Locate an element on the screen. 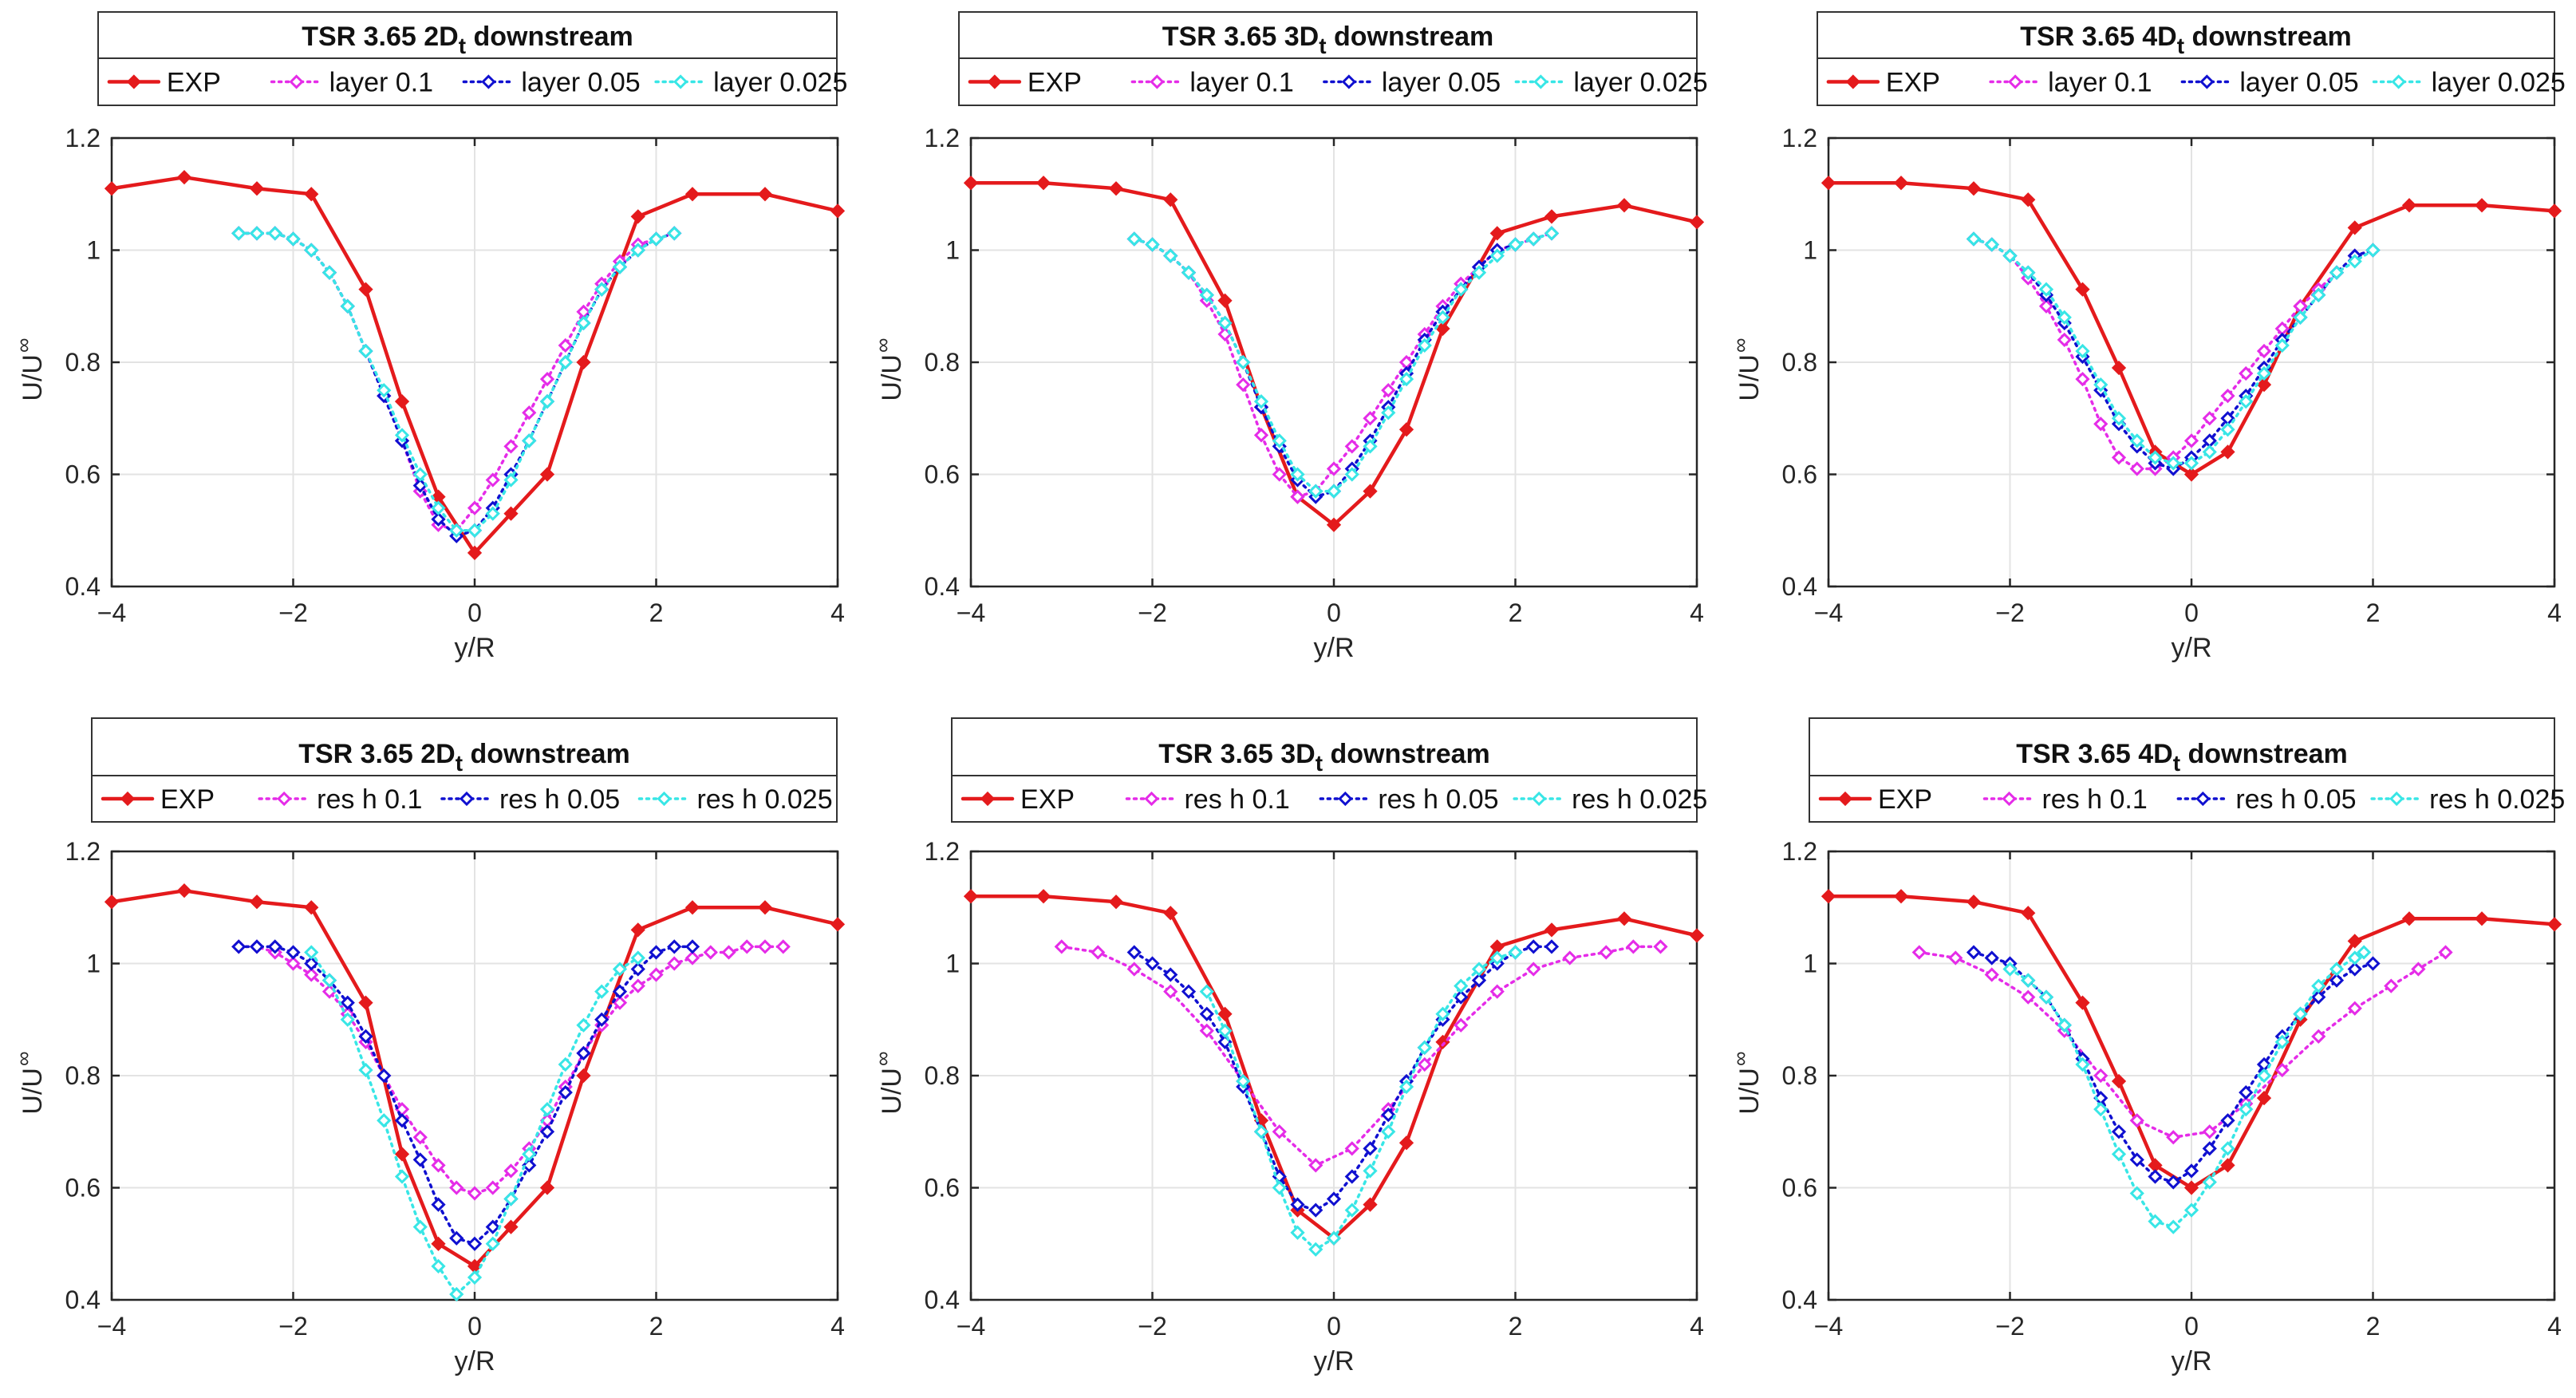  x-tick-label: −2 is located at coordinates (292, 612).